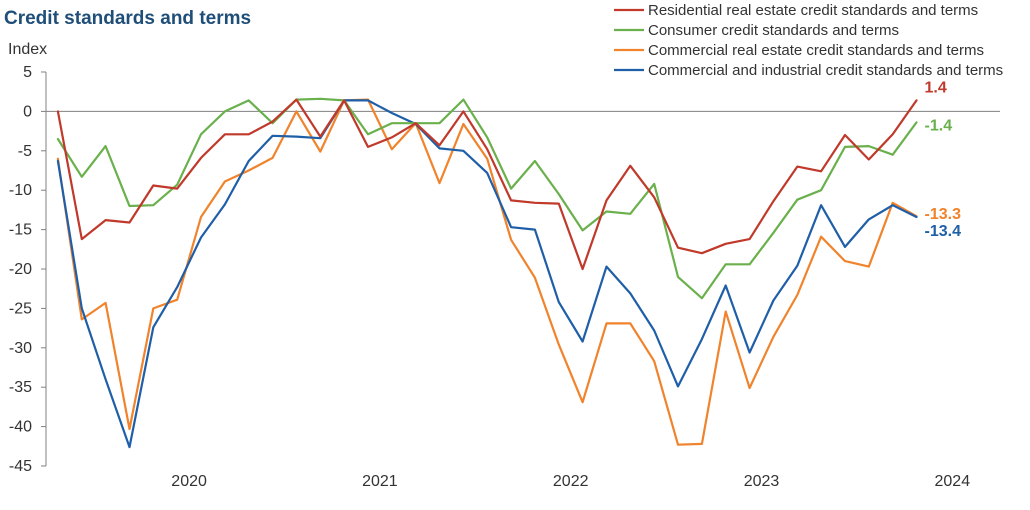  I want to click on end-value-label: -1.4, so click(939, 125).